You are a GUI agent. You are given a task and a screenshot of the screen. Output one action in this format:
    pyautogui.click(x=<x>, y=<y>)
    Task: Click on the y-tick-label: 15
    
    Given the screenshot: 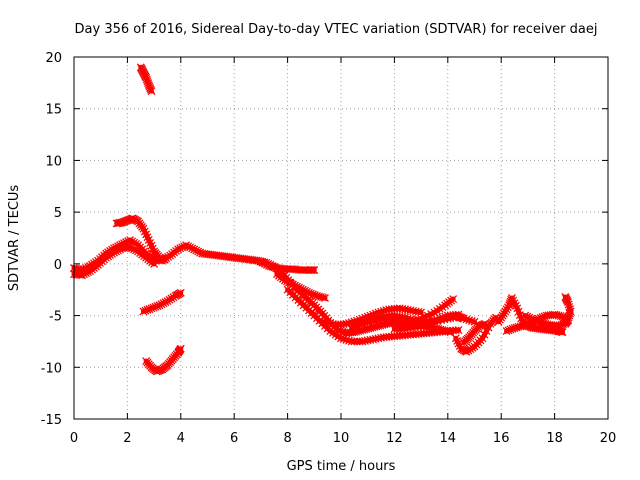 What is the action you would take?
    pyautogui.click(x=53, y=110)
    